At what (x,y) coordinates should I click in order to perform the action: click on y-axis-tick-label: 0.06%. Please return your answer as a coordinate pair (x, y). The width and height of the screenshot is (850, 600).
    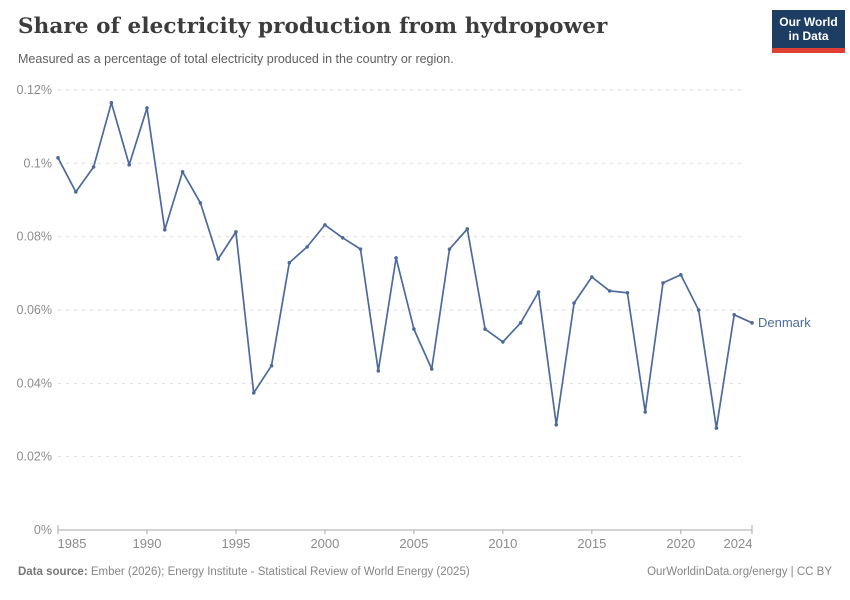
    Looking at the image, I should click on (34, 310).